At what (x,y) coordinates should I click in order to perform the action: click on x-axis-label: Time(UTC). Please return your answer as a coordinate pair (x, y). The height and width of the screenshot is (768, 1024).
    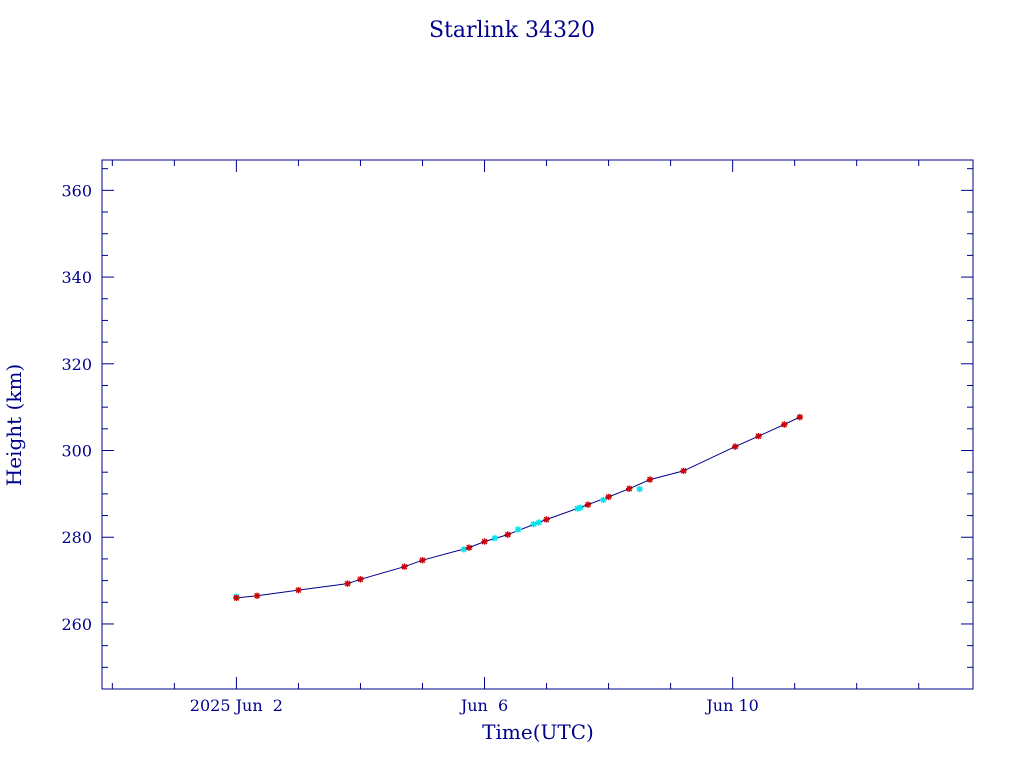
    Looking at the image, I should click on (538, 732).